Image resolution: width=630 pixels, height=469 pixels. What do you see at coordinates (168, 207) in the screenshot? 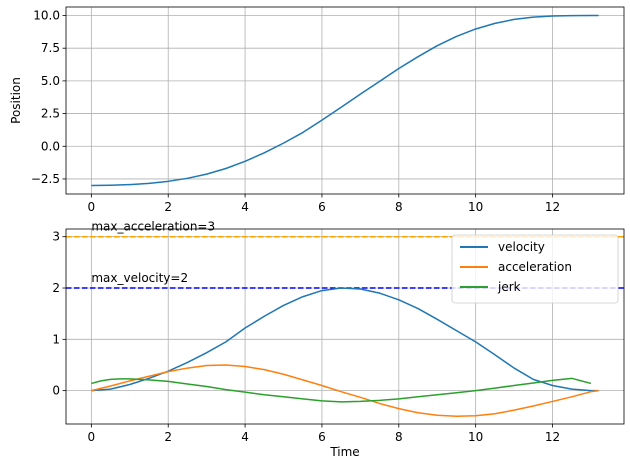
I see `position-xtick-label: 2` at bounding box center [168, 207].